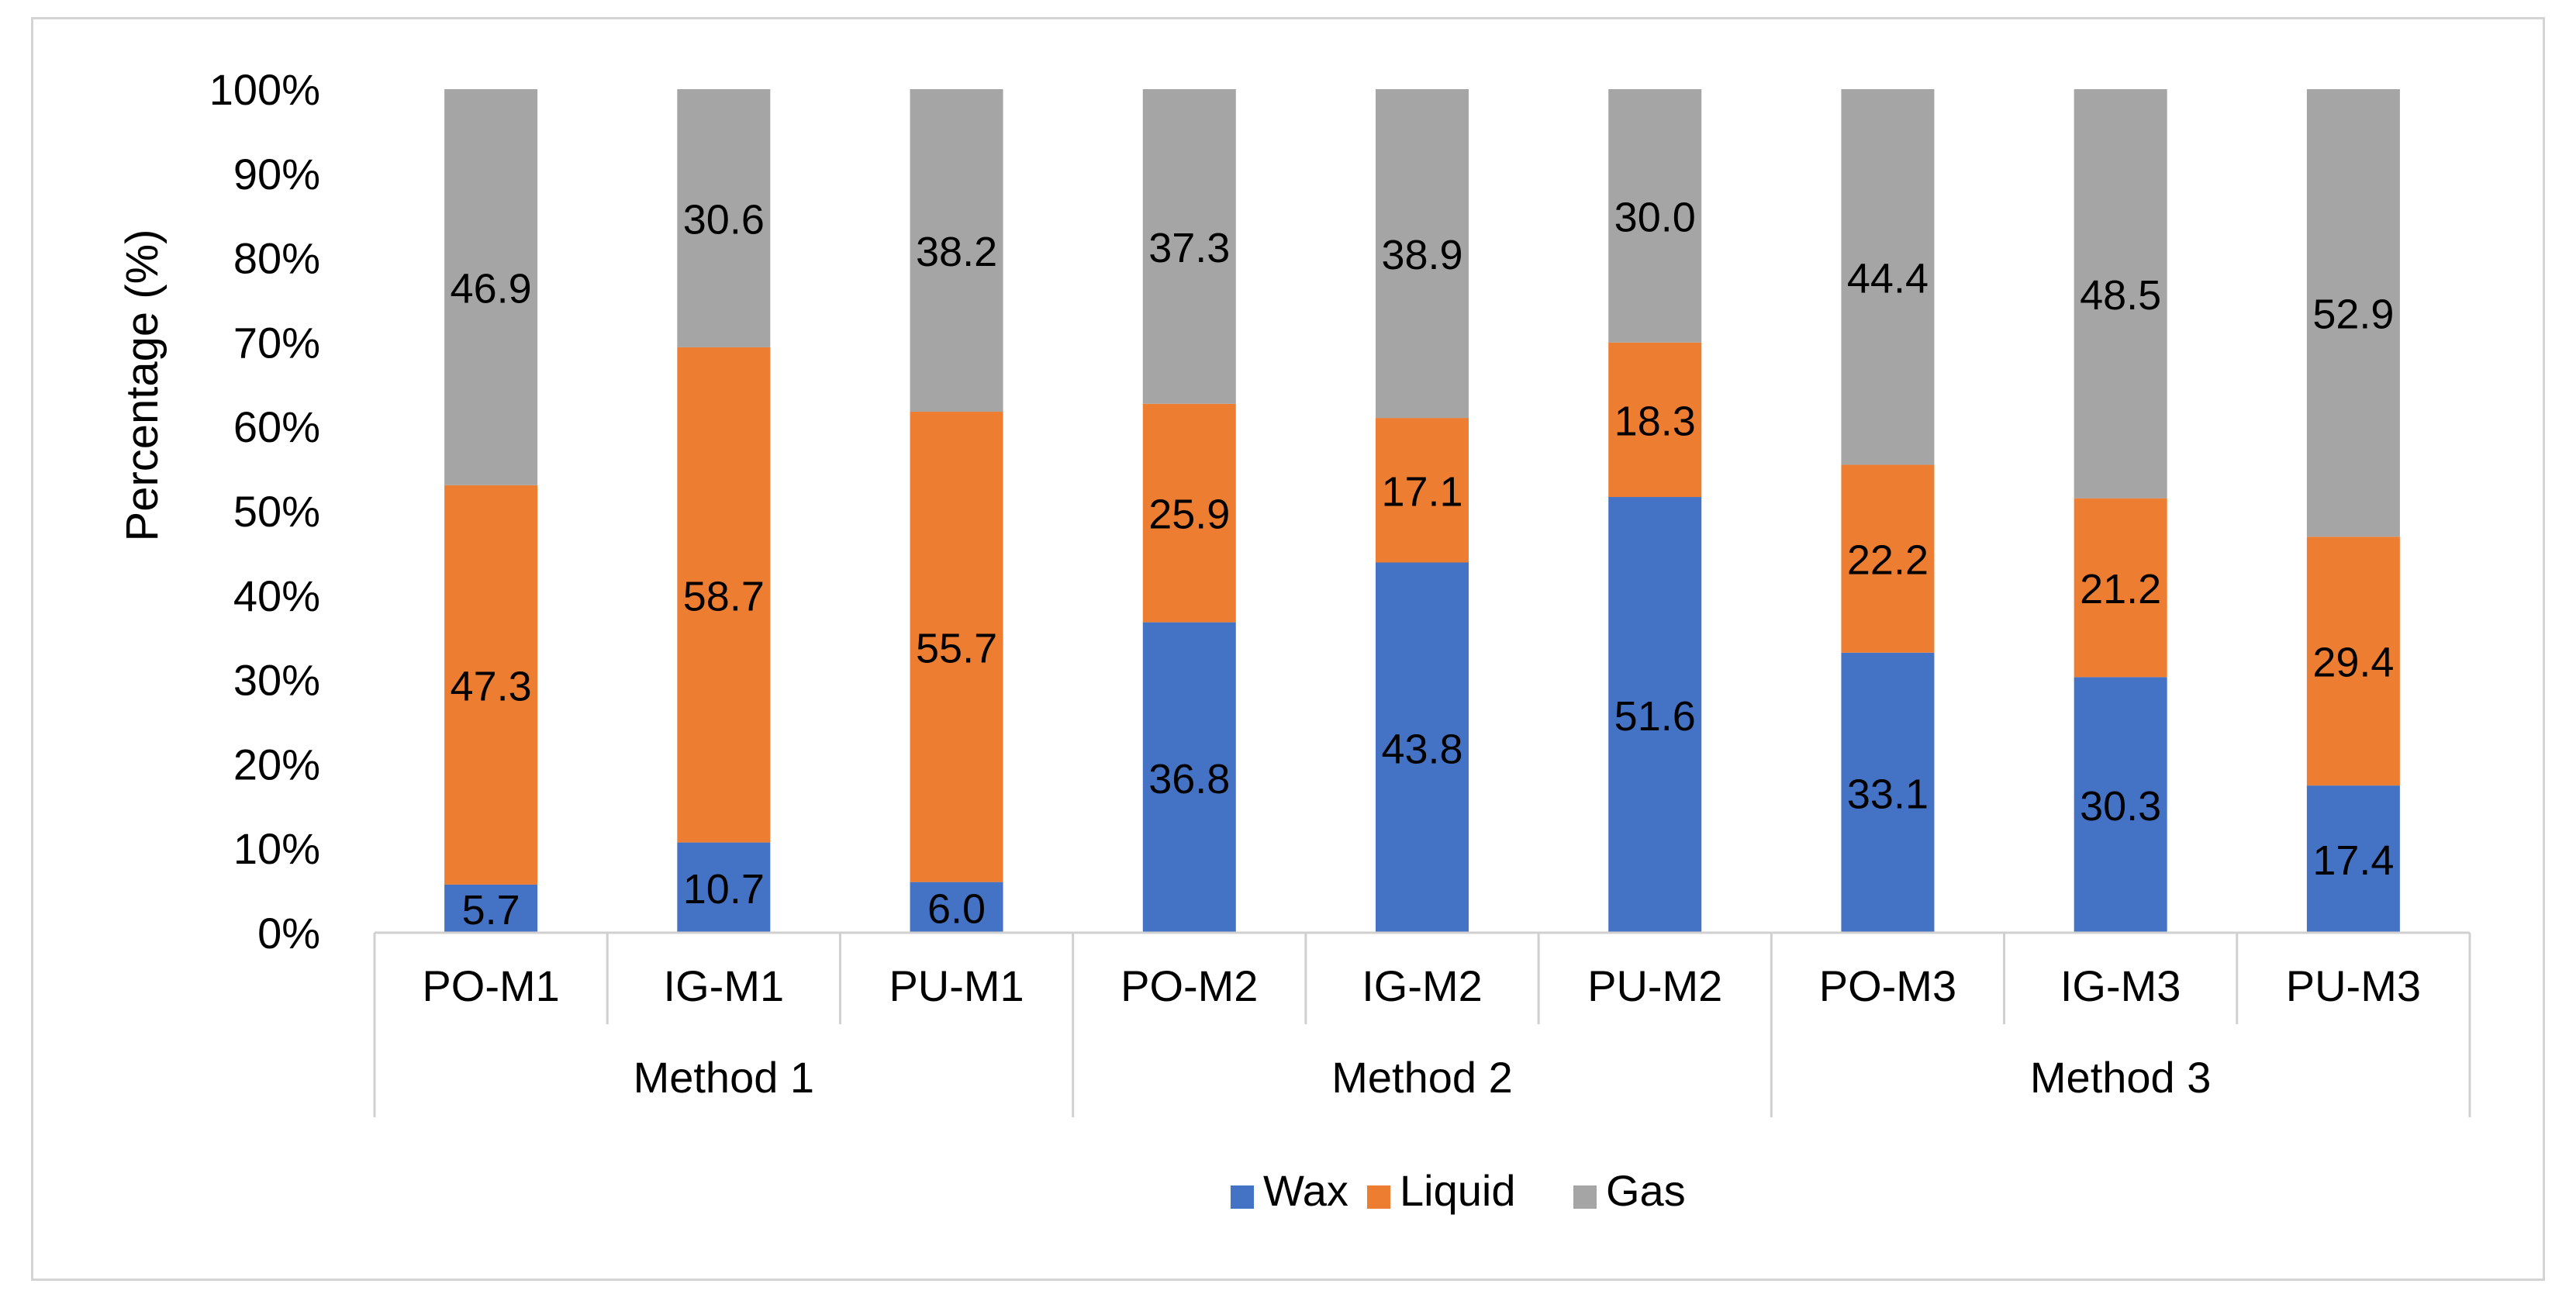 This screenshot has height=1301, width=2576. I want to click on x-group-label: Method 1, so click(724, 1077).